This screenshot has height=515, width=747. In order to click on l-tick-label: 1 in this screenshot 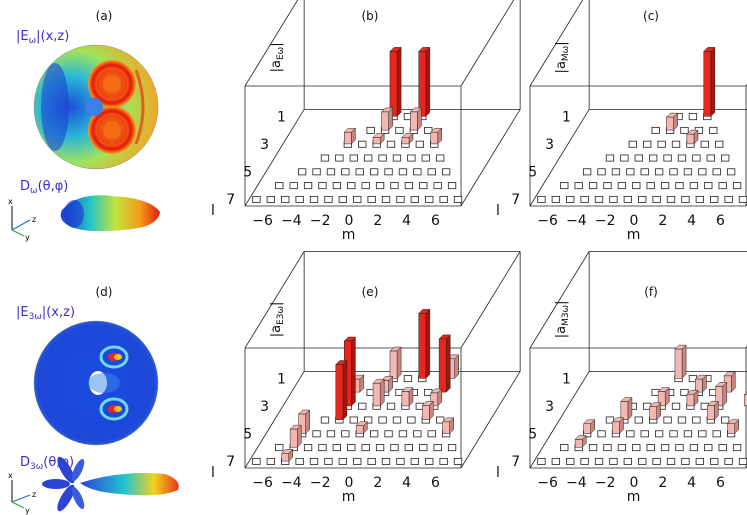, I will do `click(566, 117)`.